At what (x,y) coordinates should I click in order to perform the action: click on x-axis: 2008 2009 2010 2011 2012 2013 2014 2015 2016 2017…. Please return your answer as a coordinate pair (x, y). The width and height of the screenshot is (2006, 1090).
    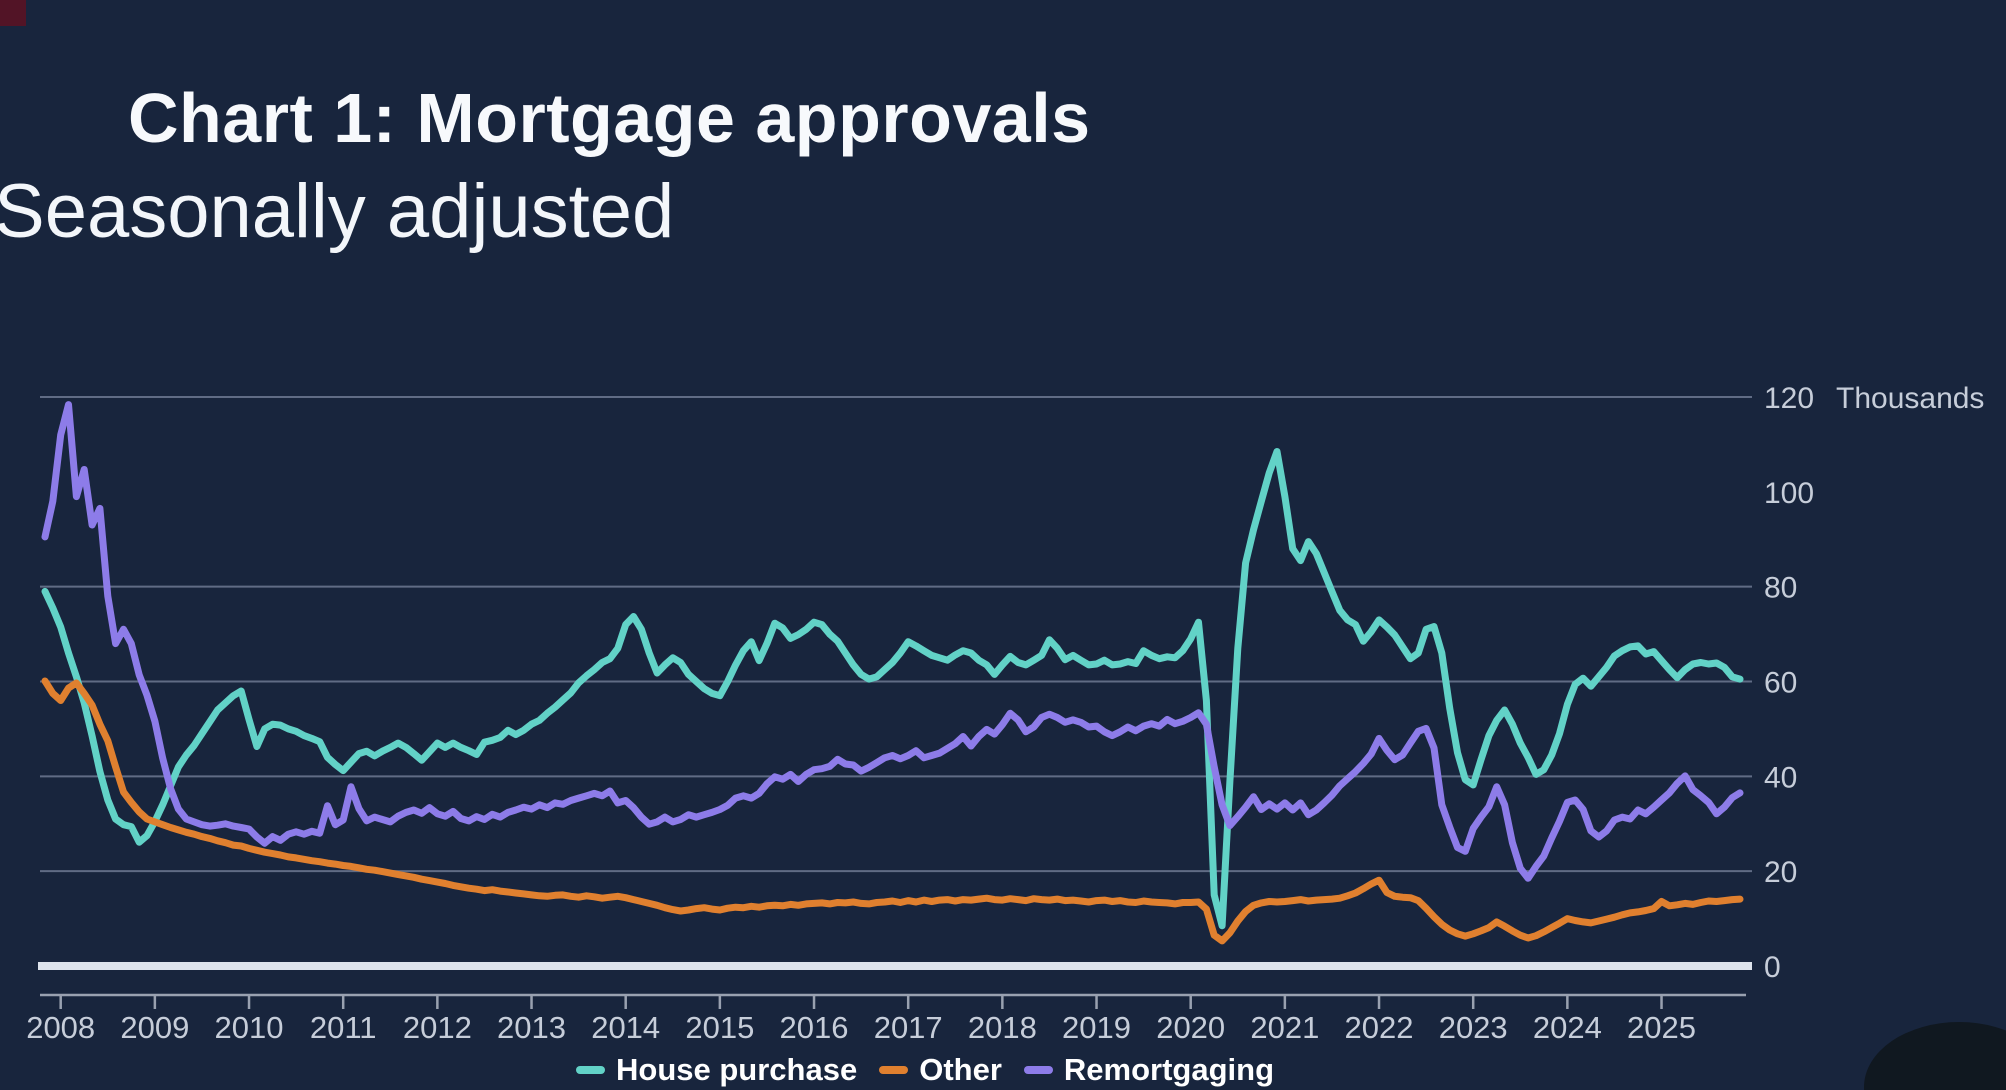
    Looking at the image, I should click on (886, 1019).